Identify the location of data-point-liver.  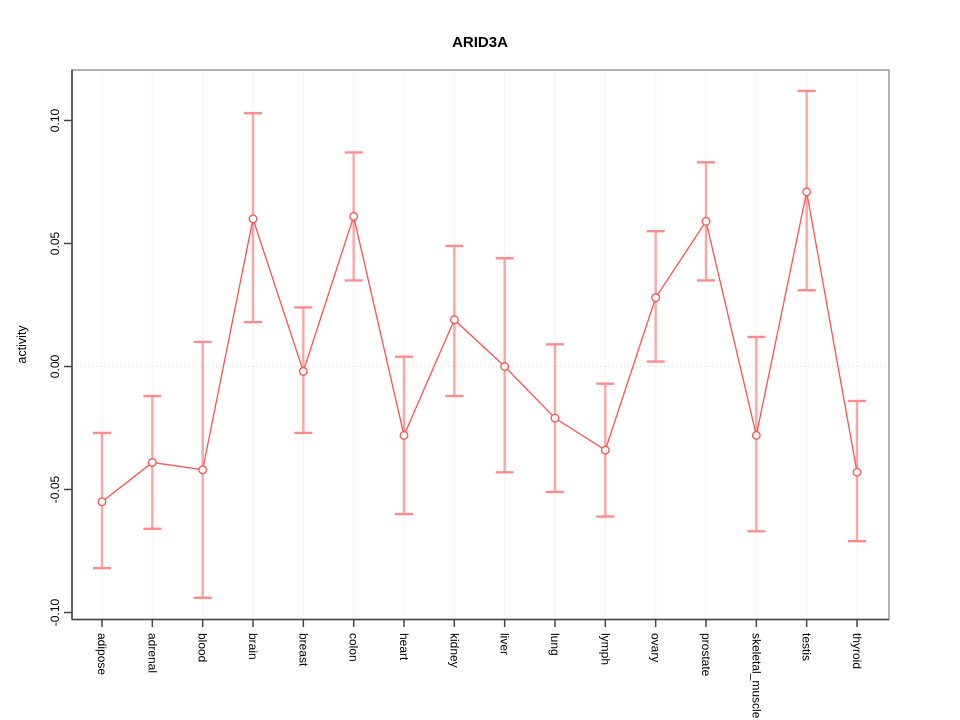
(505, 366).